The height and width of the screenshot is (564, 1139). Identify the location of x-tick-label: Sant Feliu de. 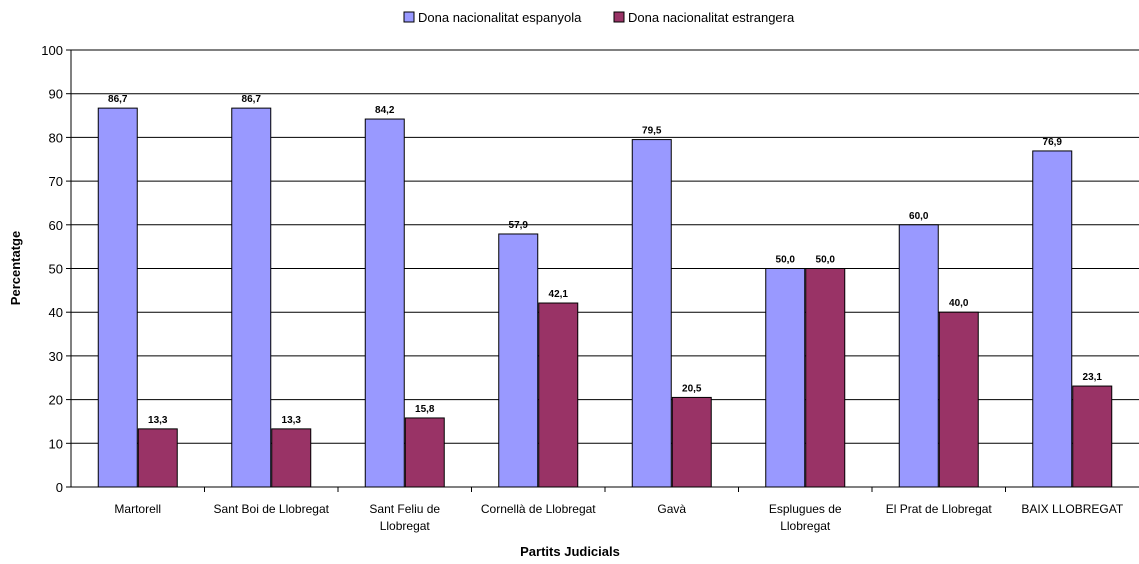
(404, 509).